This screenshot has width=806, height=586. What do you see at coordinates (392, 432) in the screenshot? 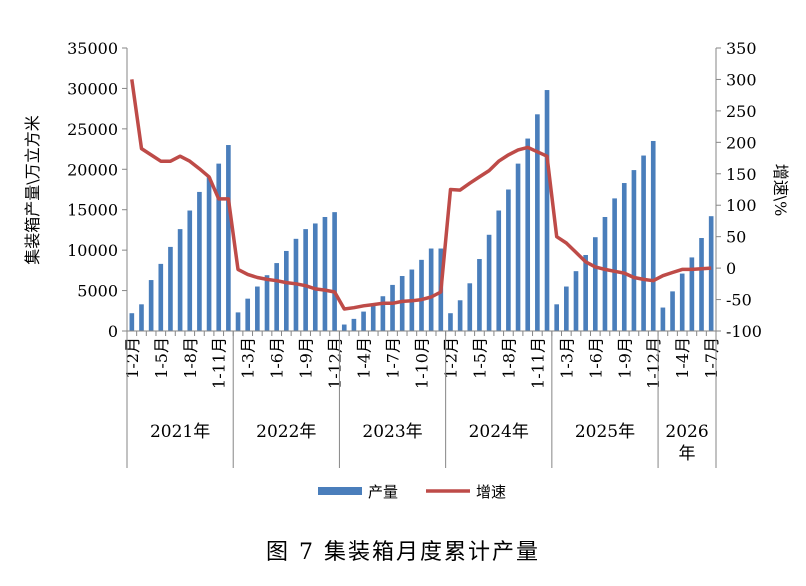
I see `group-label: 2023年` at bounding box center [392, 432].